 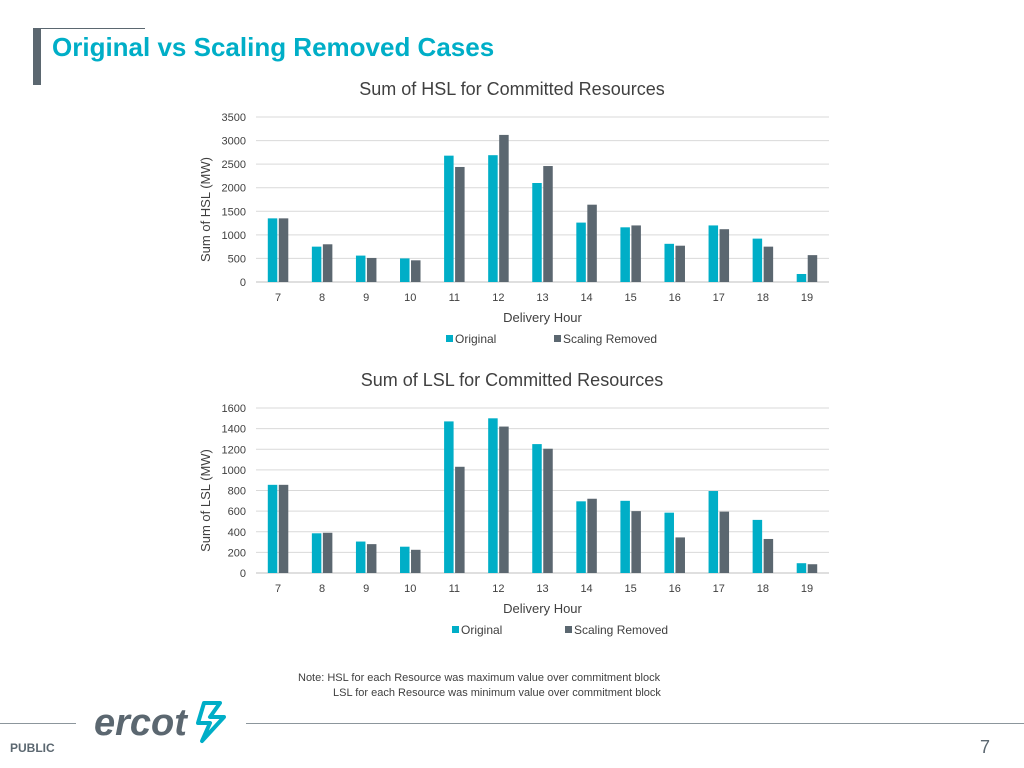 What do you see at coordinates (557, 338) in the screenshot?
I see `legend-swatch-scaling-removed` at bounding box center [557, 338].